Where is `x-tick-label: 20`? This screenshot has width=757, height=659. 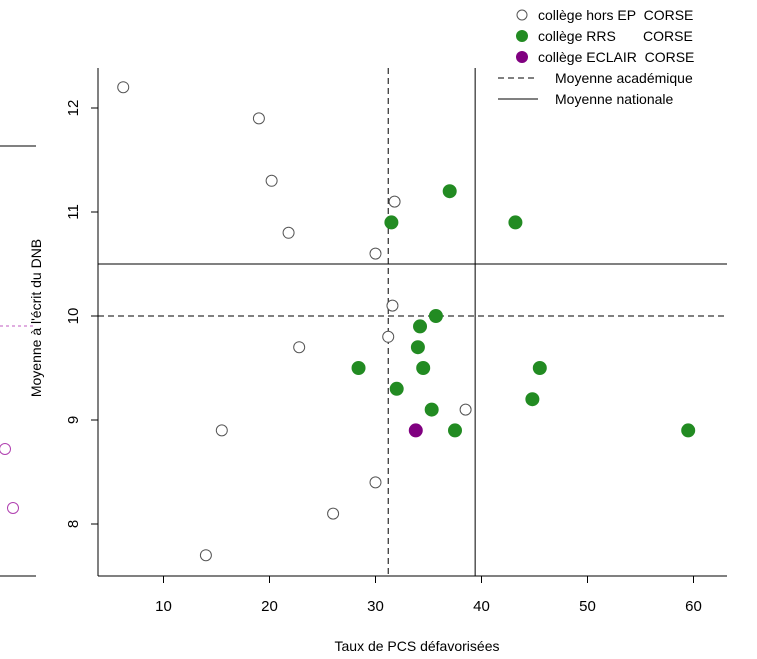
x-tick-label: 20 is located at coordinates (269, 606).